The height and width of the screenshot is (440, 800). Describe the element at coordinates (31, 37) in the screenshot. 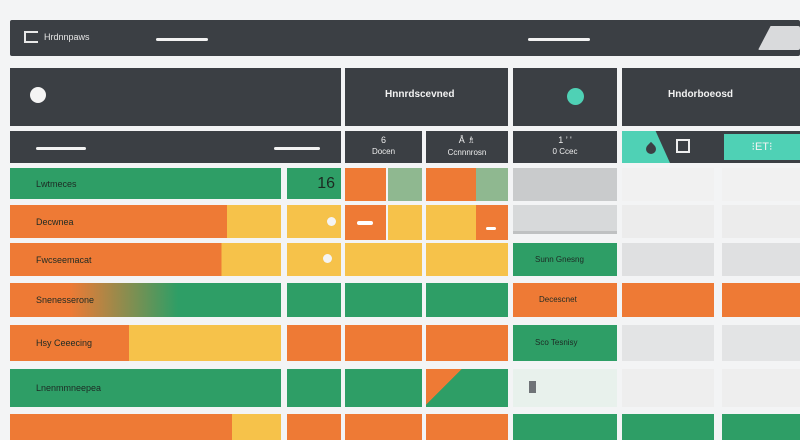

I see `app-logo-icon` at that location.